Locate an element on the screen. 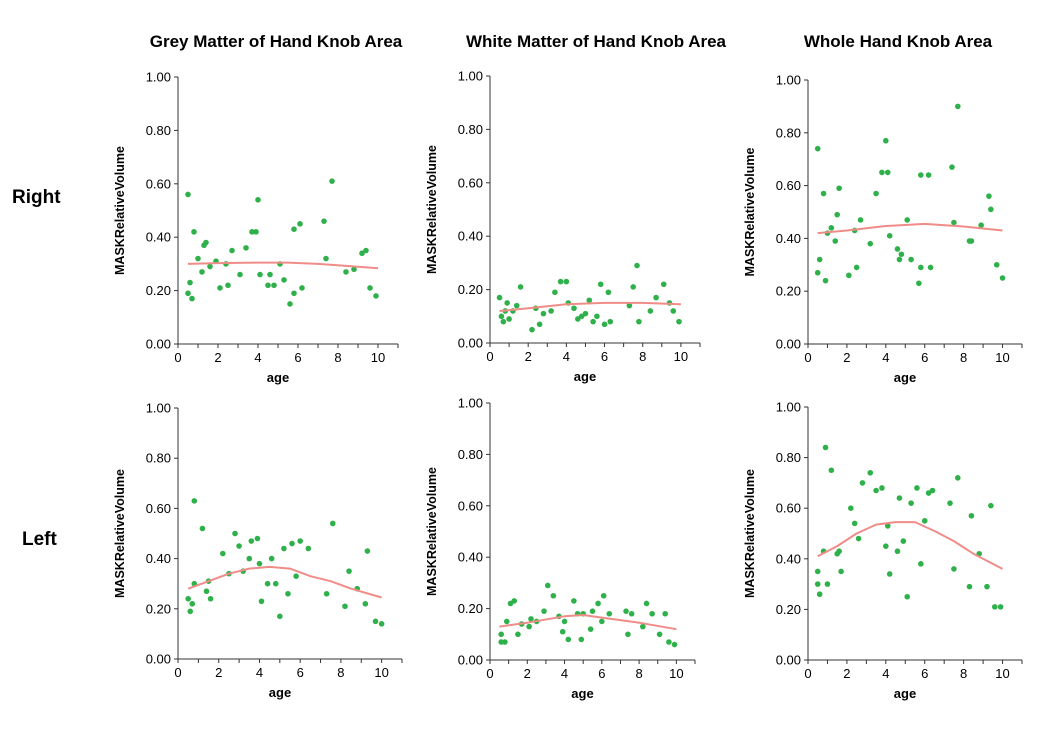  x-tick-label: 6 is located at coordinates (300, 672).